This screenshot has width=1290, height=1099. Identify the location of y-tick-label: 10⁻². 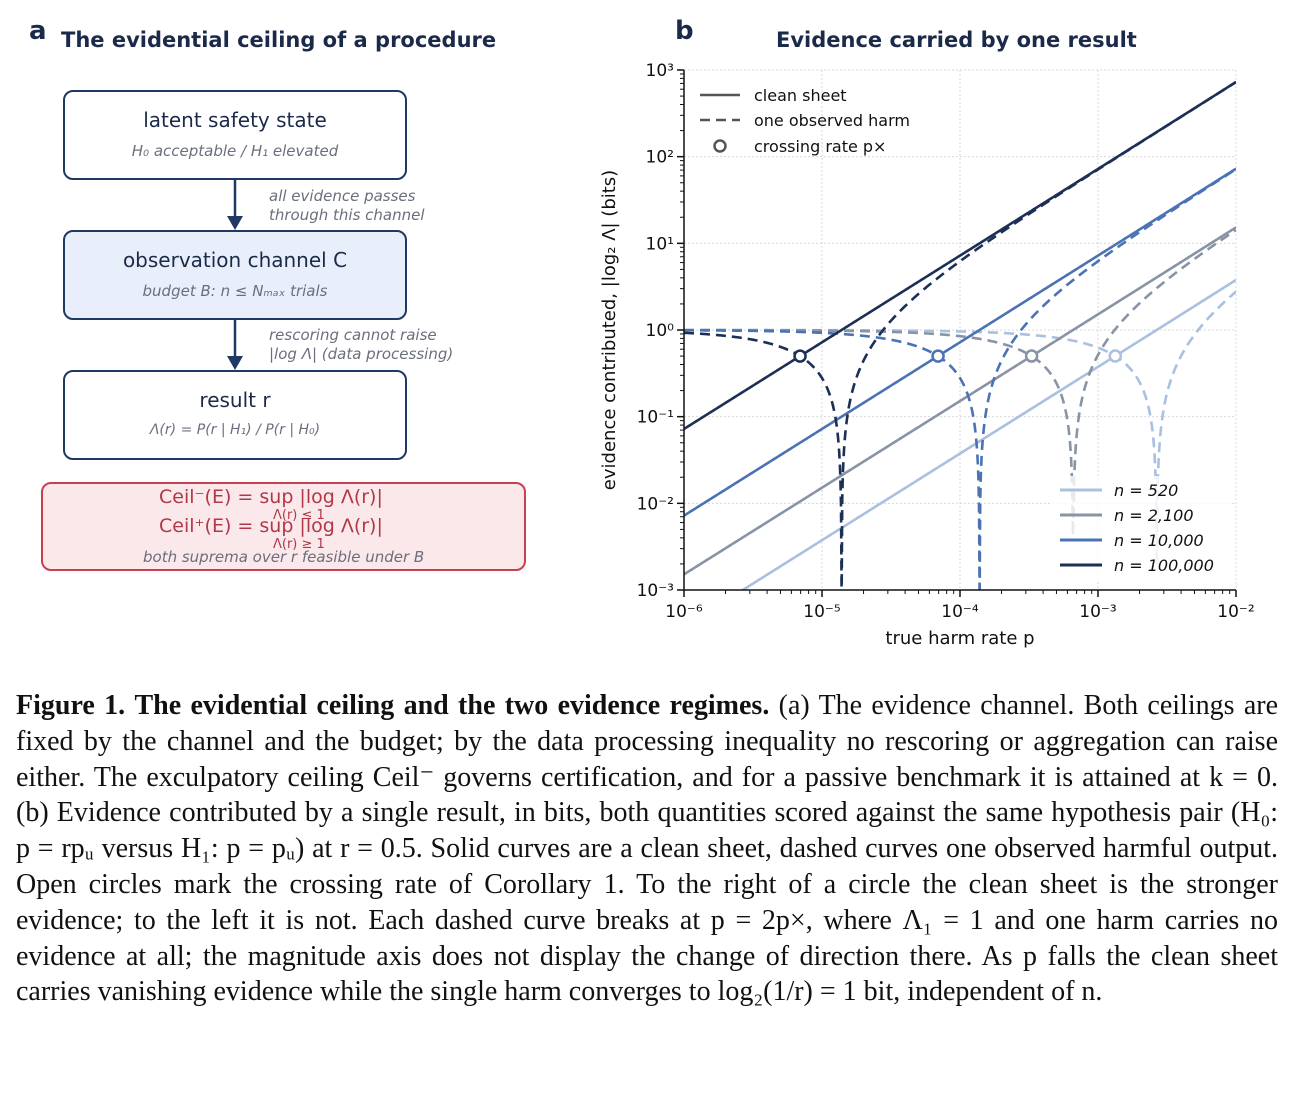
(655, 504).